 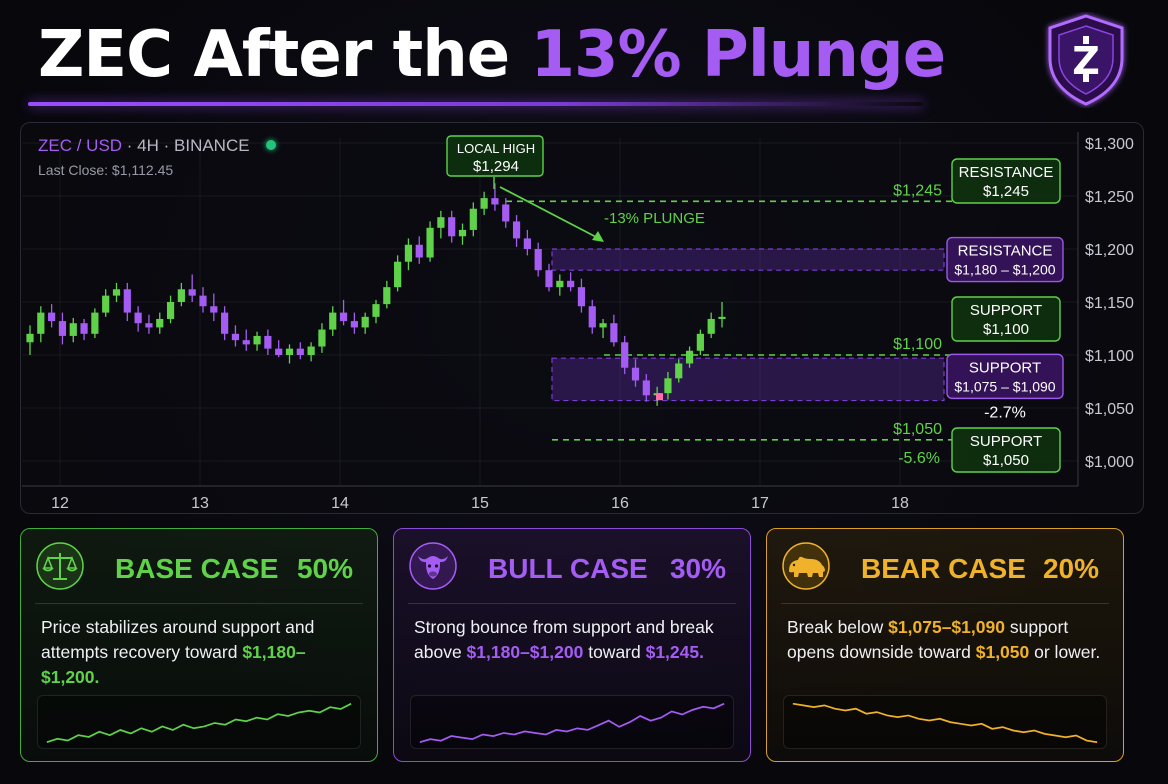 What do you see at coordinates (620, 503) in the screenshot?
I see `x-tick-label: 16` at bounding box center [620, 503].